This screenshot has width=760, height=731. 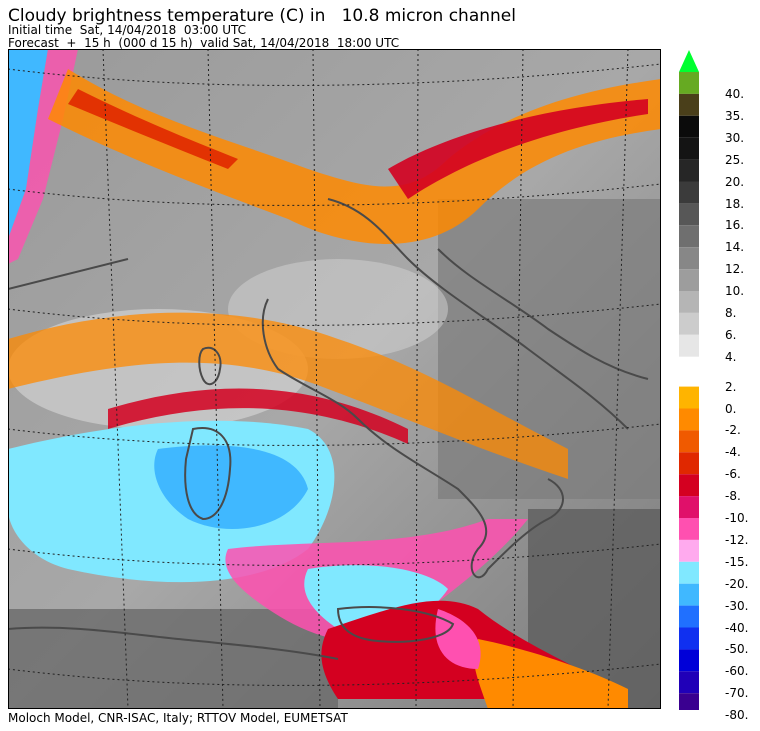 What do you see at coordinates (737, 671) in the screenshot?
I see `scale-tick-label: -60.` at bounding box center [737, 671].